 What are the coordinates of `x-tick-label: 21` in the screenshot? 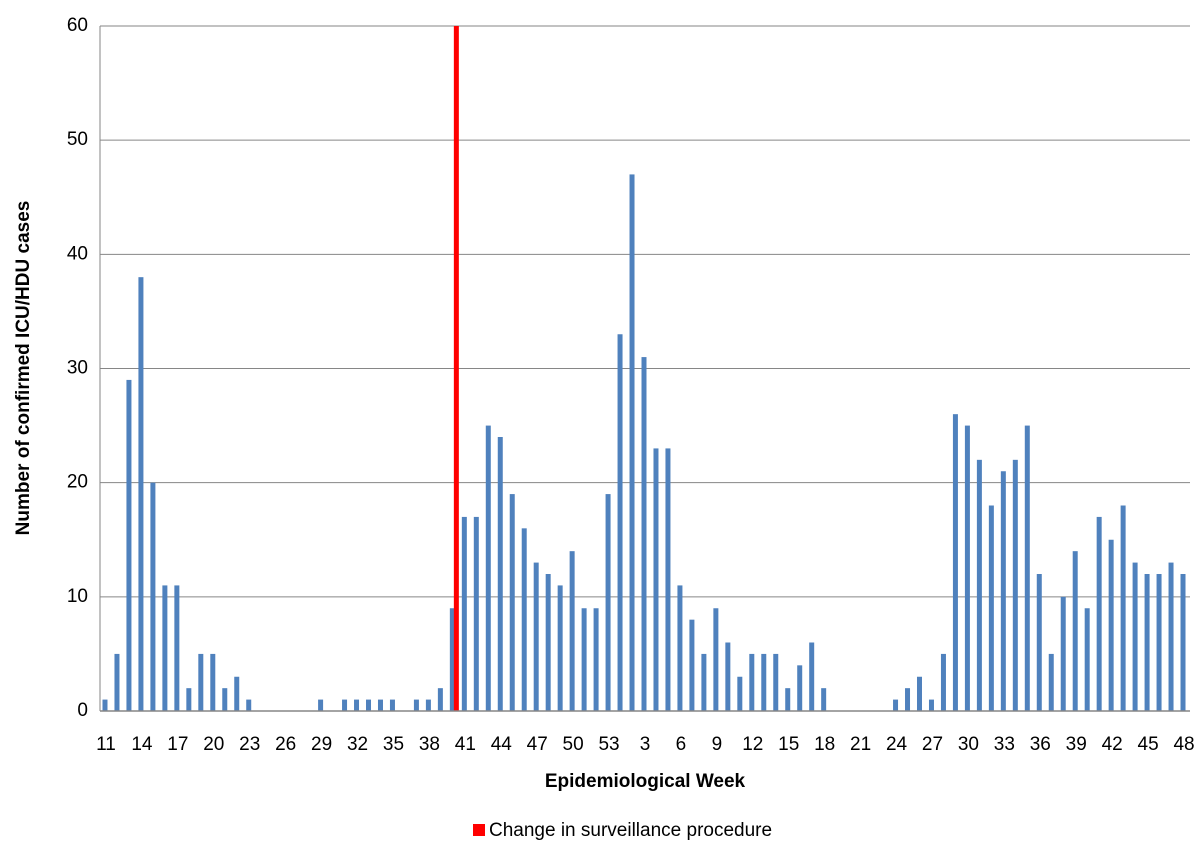 It's located at (860, 744).